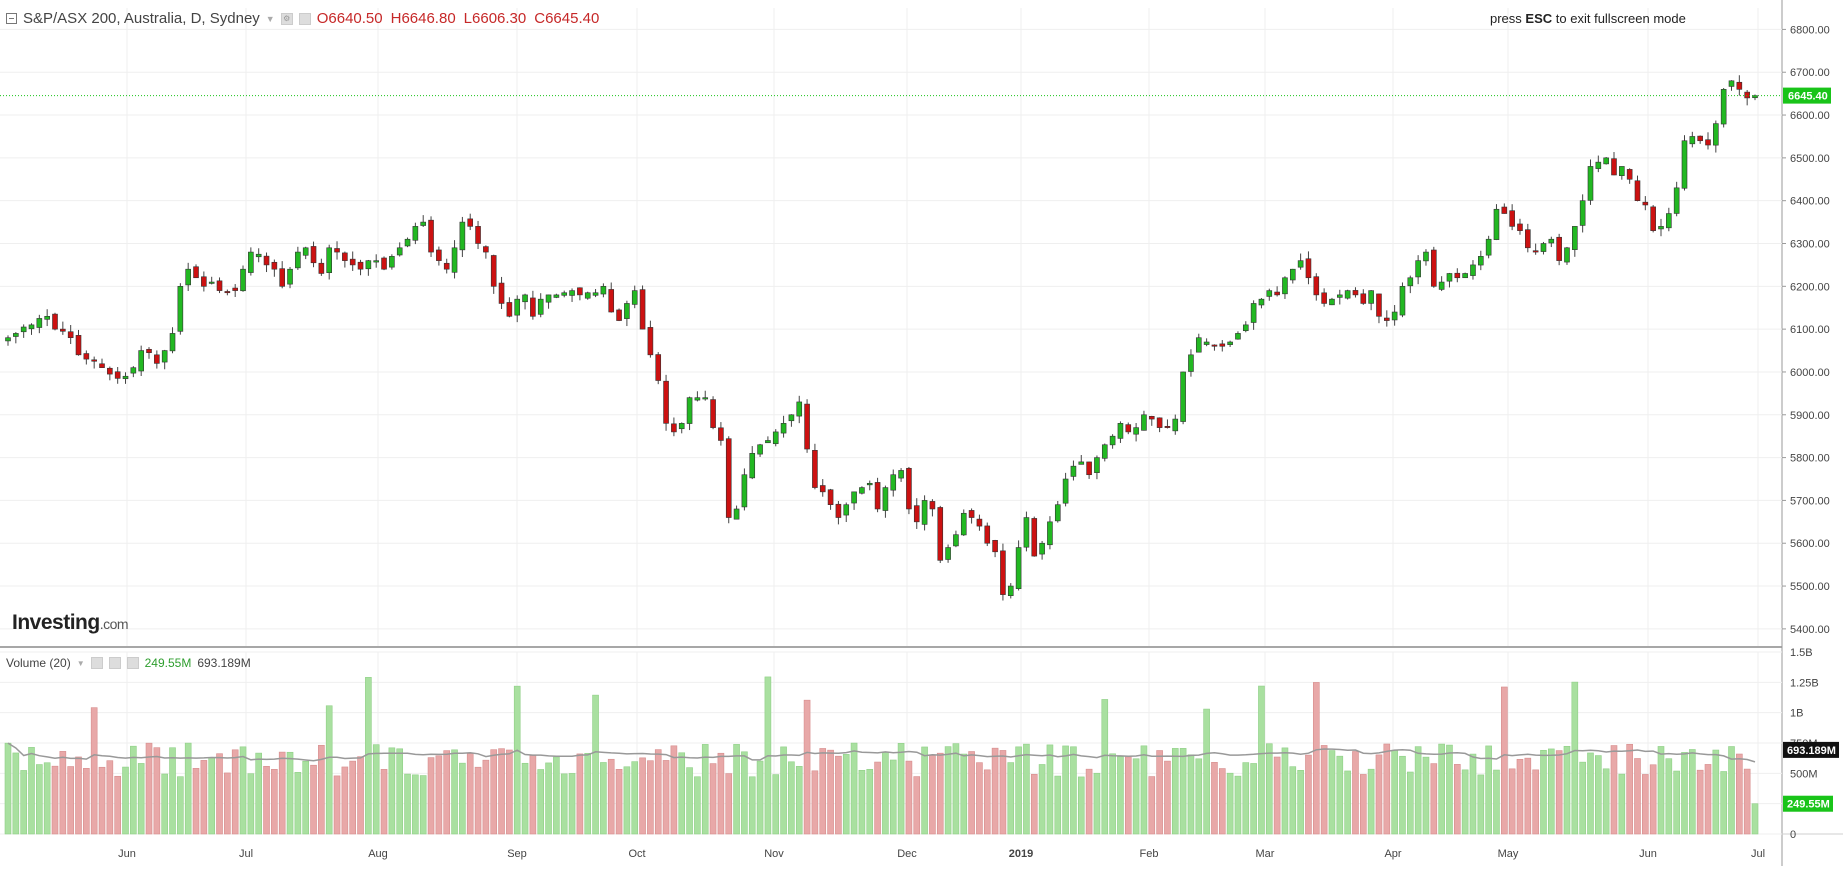  Describe the element at coordinates (270, 18) in the screenshot. I see `chevron-down-icon: ▼` at that location.